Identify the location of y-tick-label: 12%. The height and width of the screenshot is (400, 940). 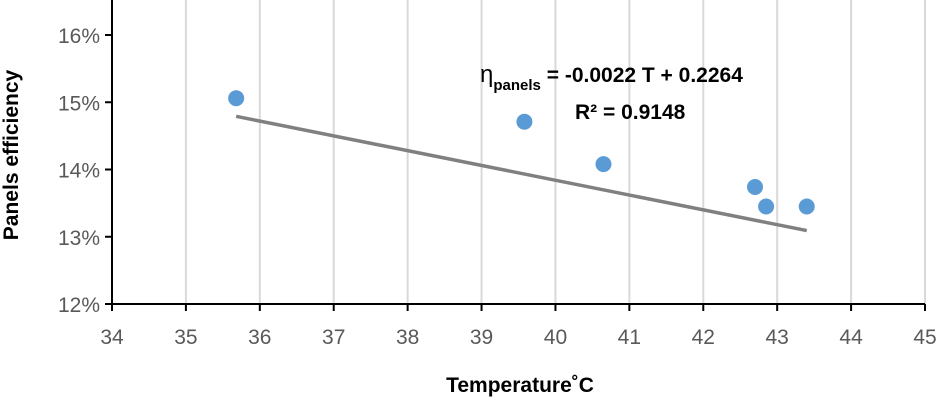
(79, 305).